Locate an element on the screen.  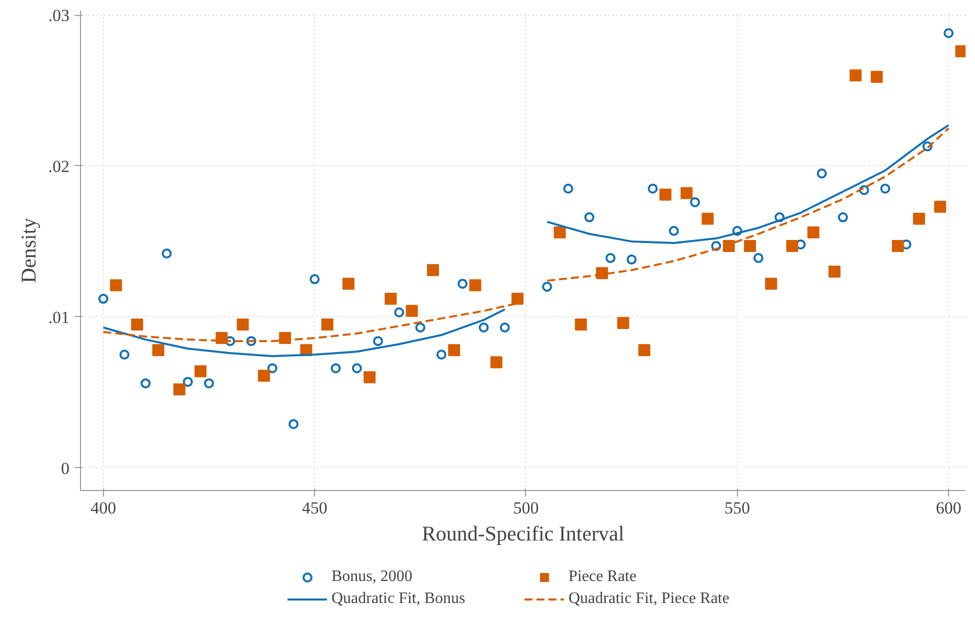
y-tick-label: .01 is located at coordinates (59, 317).